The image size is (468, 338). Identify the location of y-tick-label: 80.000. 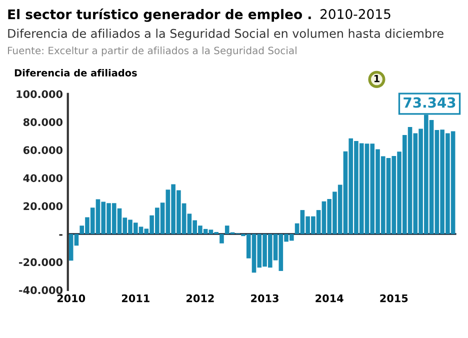
(42, 122).